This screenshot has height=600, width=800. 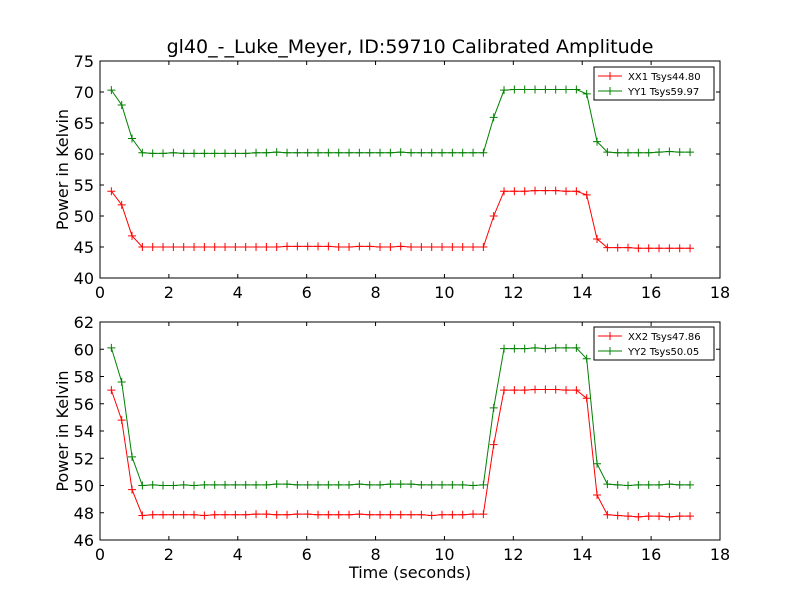 What do you see at coordinates (664, 77) in the screenshot?
I see `legend-label: XX1 Tsys44.80` at bounding box center [664, 77].